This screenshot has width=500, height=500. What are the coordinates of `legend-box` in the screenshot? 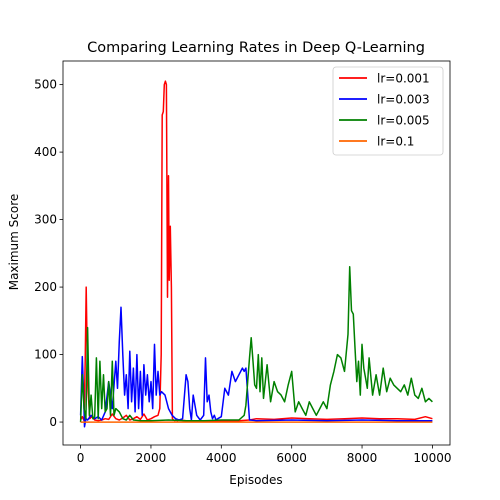 It's located at (388, 111).